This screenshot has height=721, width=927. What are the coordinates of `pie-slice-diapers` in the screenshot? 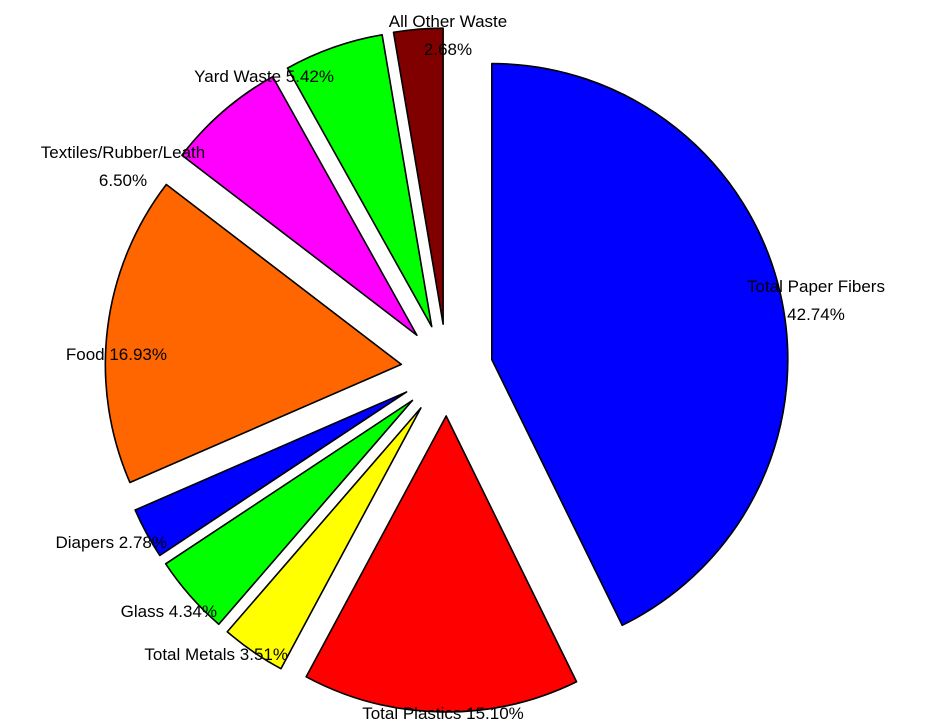 It's located at (271, 474).